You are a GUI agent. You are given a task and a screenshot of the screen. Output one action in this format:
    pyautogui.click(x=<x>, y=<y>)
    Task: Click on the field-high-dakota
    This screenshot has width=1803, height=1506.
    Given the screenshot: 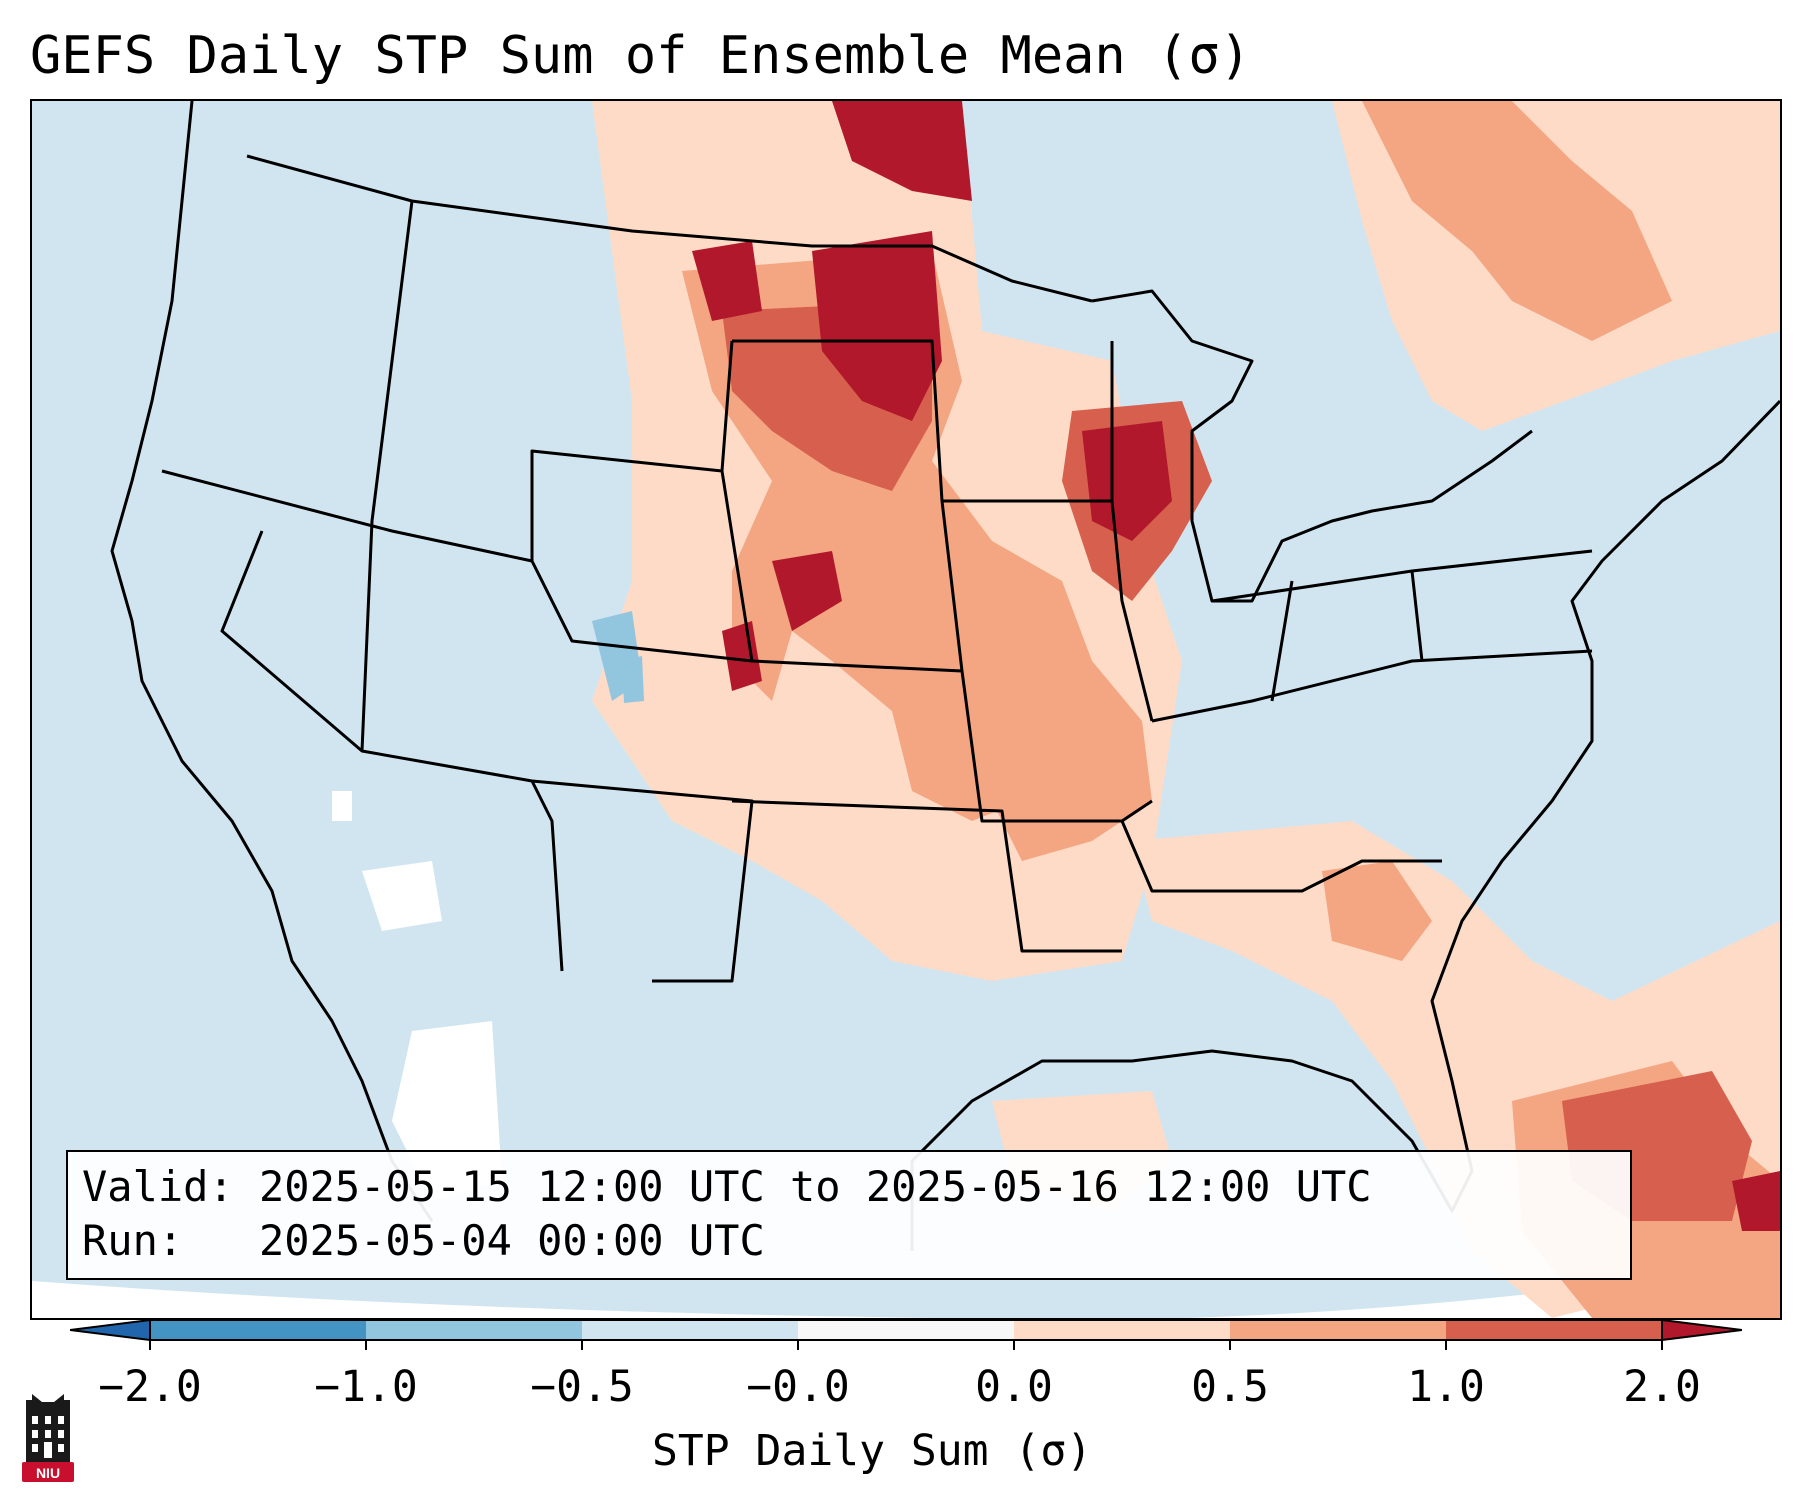 What is the action you would take?
    pyautogui.click(x=877, y=326)
    